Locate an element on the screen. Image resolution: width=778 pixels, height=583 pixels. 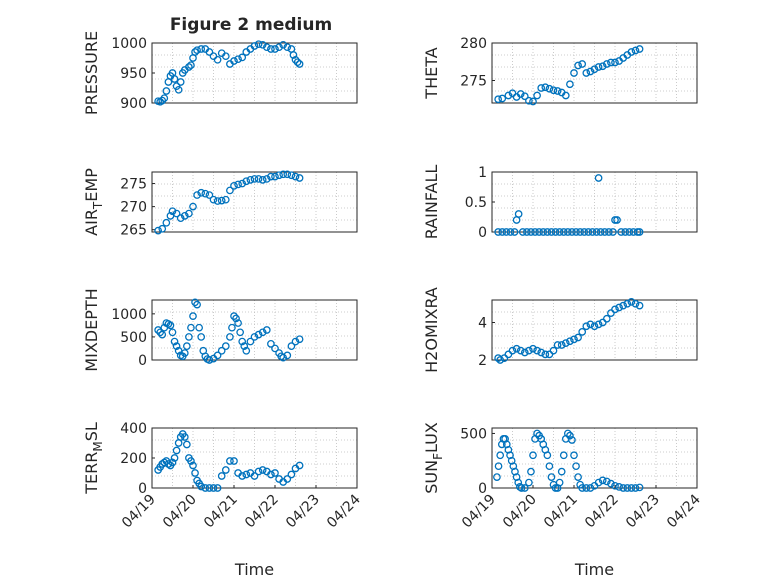
axes-box is located at coordinates (254, 202).